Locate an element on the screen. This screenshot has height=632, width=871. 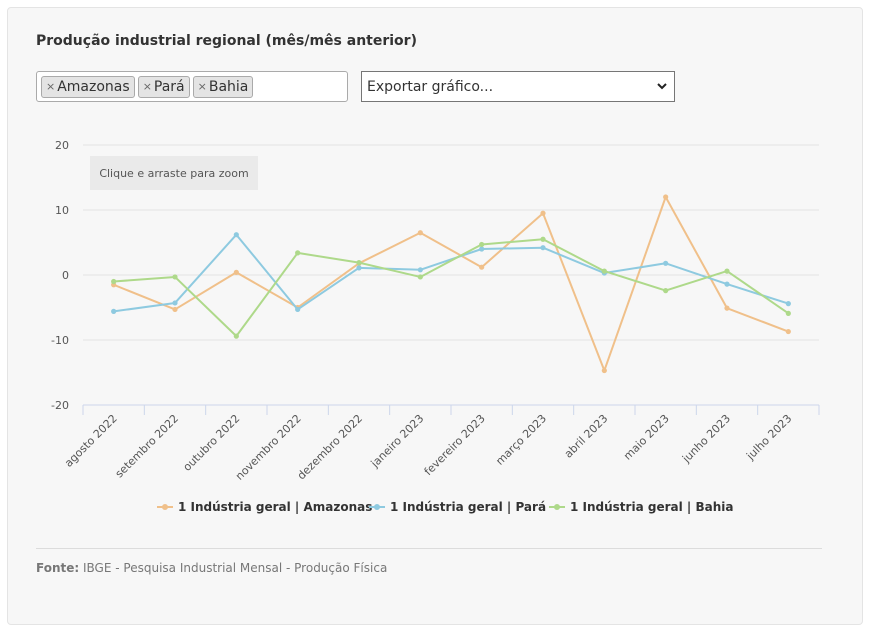
tag-label: Pará is located at coordinates (169, 86).